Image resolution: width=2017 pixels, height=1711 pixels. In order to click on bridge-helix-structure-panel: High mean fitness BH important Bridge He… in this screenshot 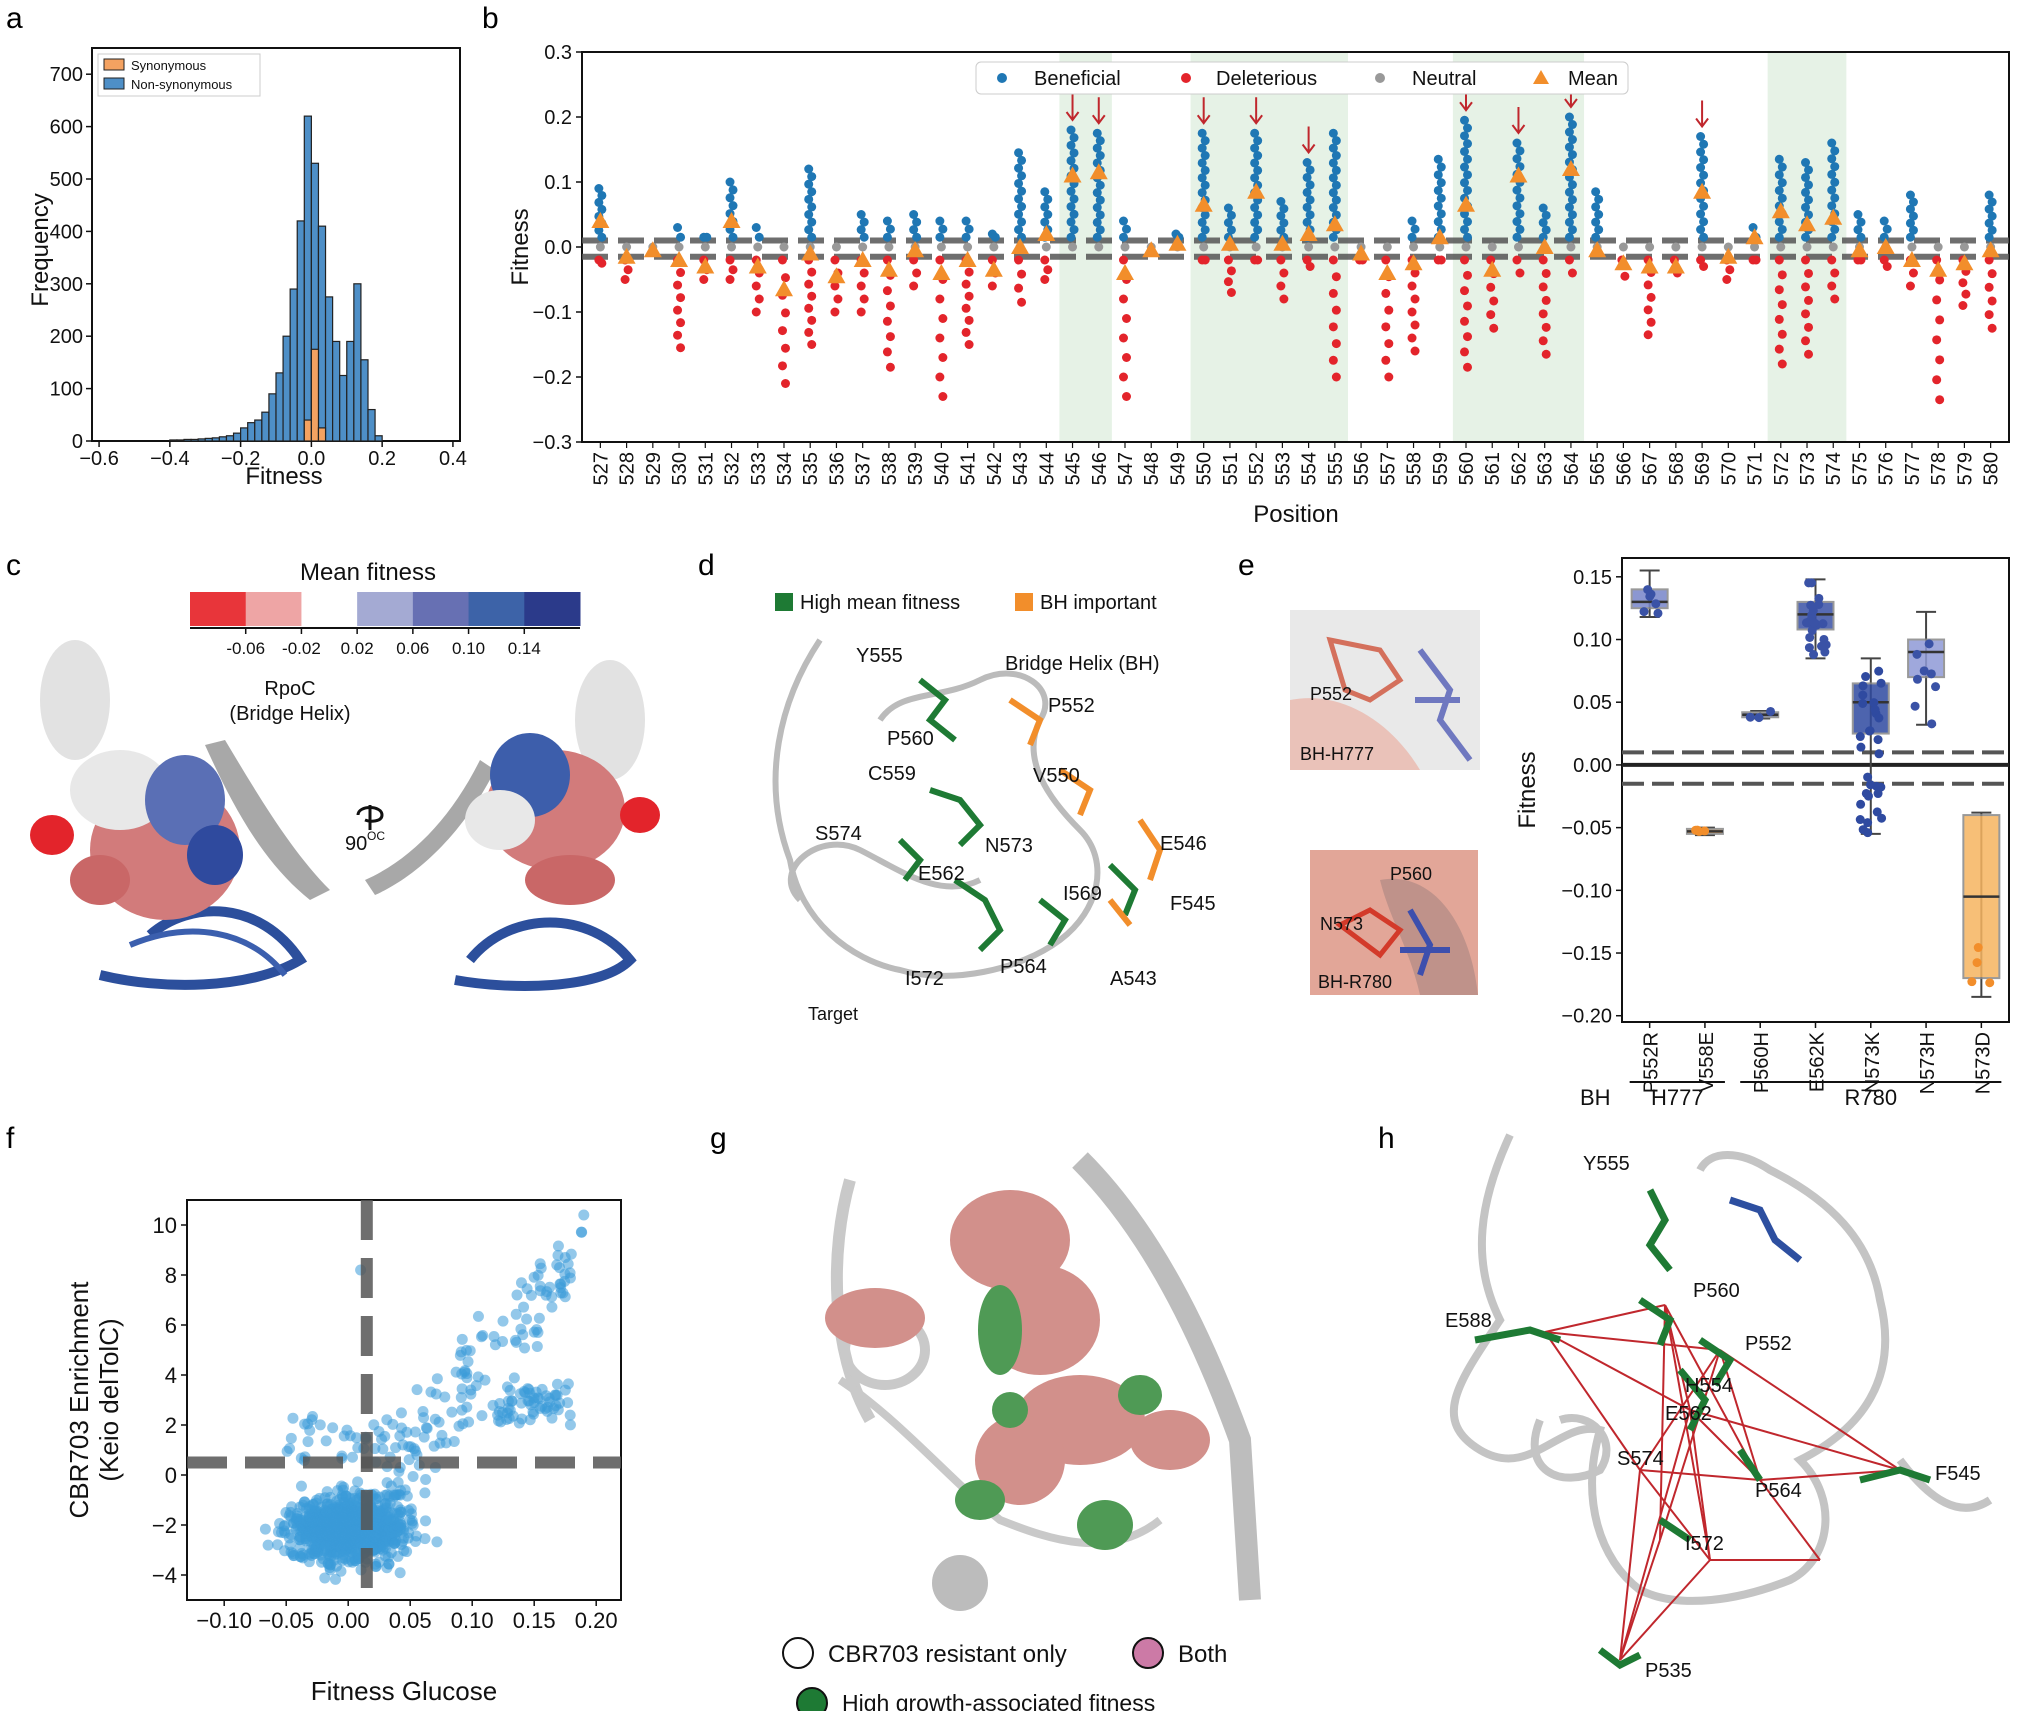, I will do `click(994, 808)`.